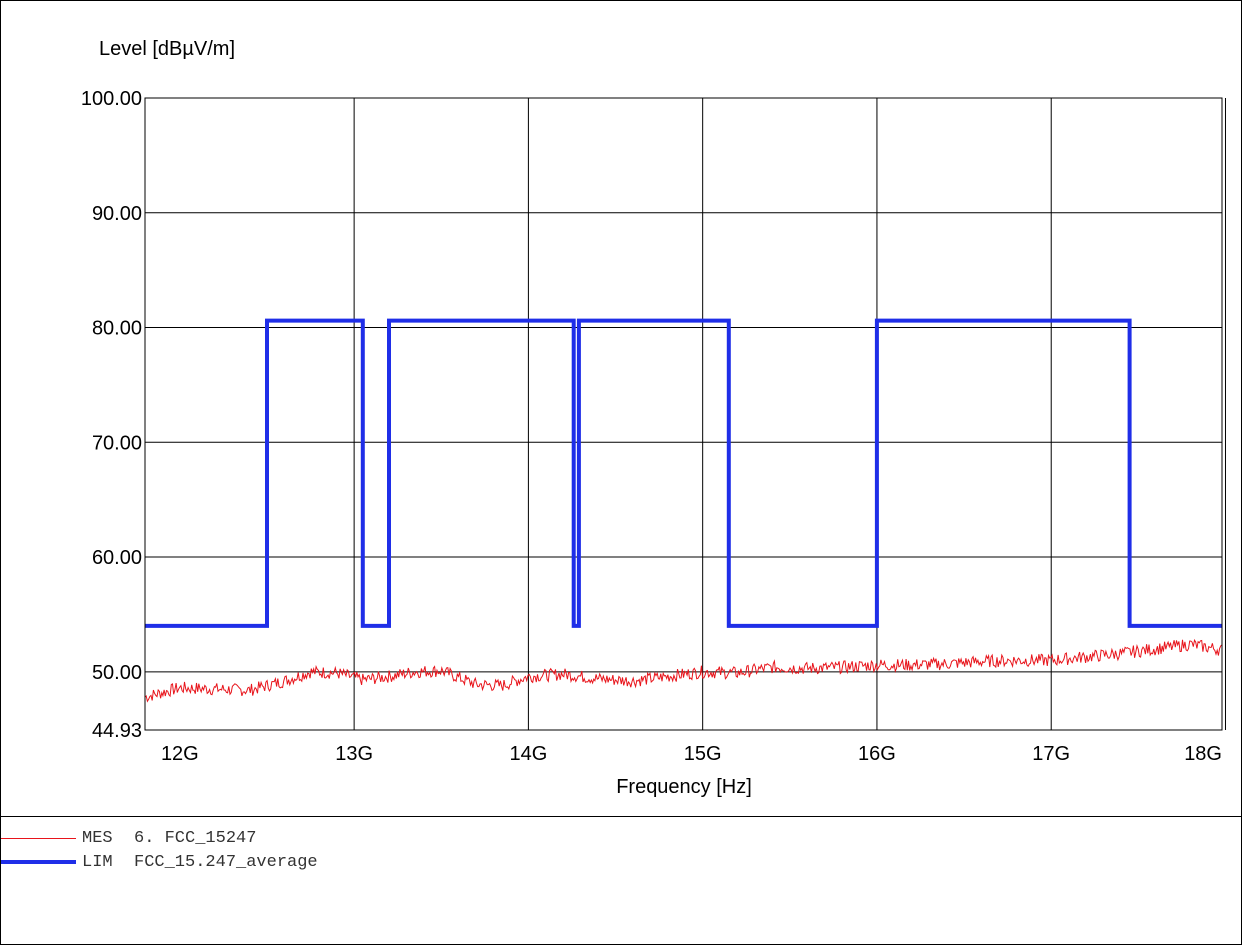 The image size is (1242, 945). Describe the element at coordinates (167, 49) in the screenshot. I see `y-axis-title: Level [dBµV/m]` at that location.